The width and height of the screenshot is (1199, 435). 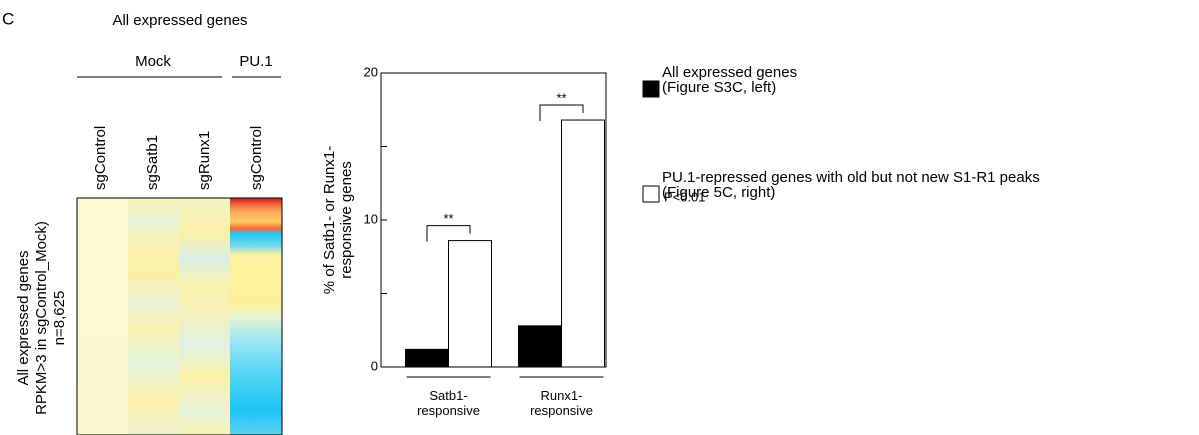 I want to click on row-label: RPKM>3 in sgControl_Mock), so click(x=41, y=318).